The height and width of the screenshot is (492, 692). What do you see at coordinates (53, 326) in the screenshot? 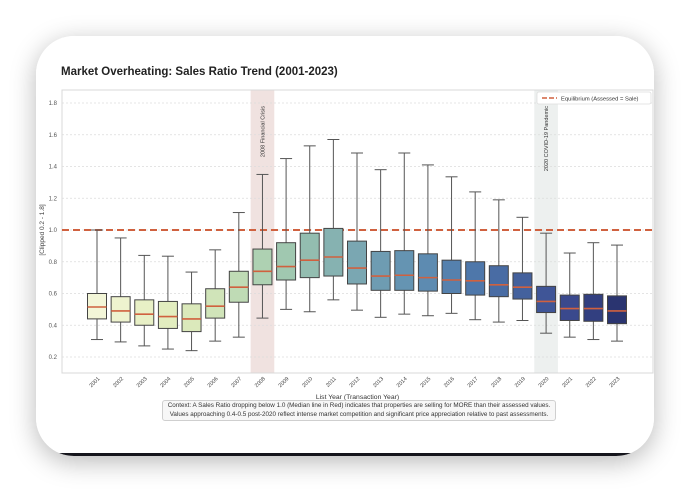
I see `y-tick-label: 0.4` at bounding box center [53, 326].